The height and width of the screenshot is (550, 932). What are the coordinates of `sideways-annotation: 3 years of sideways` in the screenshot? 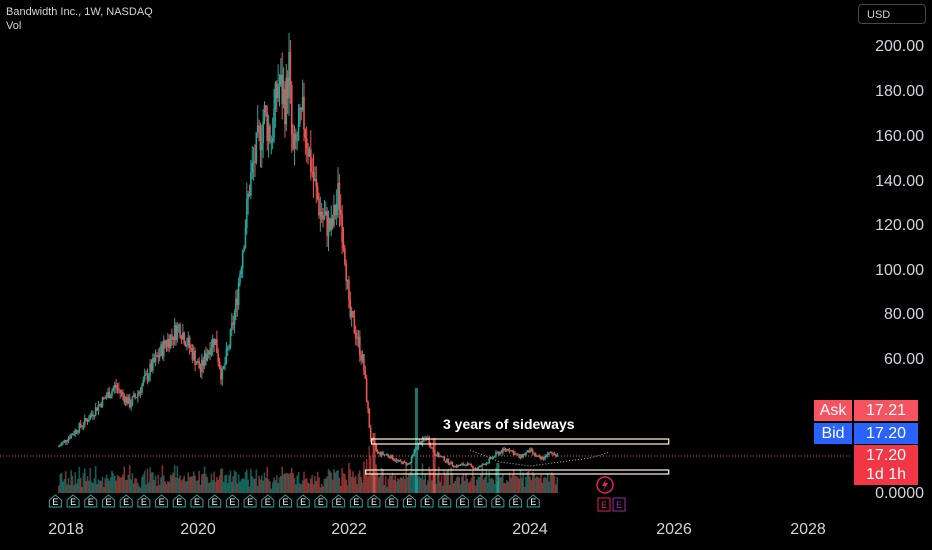 It's located at (509, 424).